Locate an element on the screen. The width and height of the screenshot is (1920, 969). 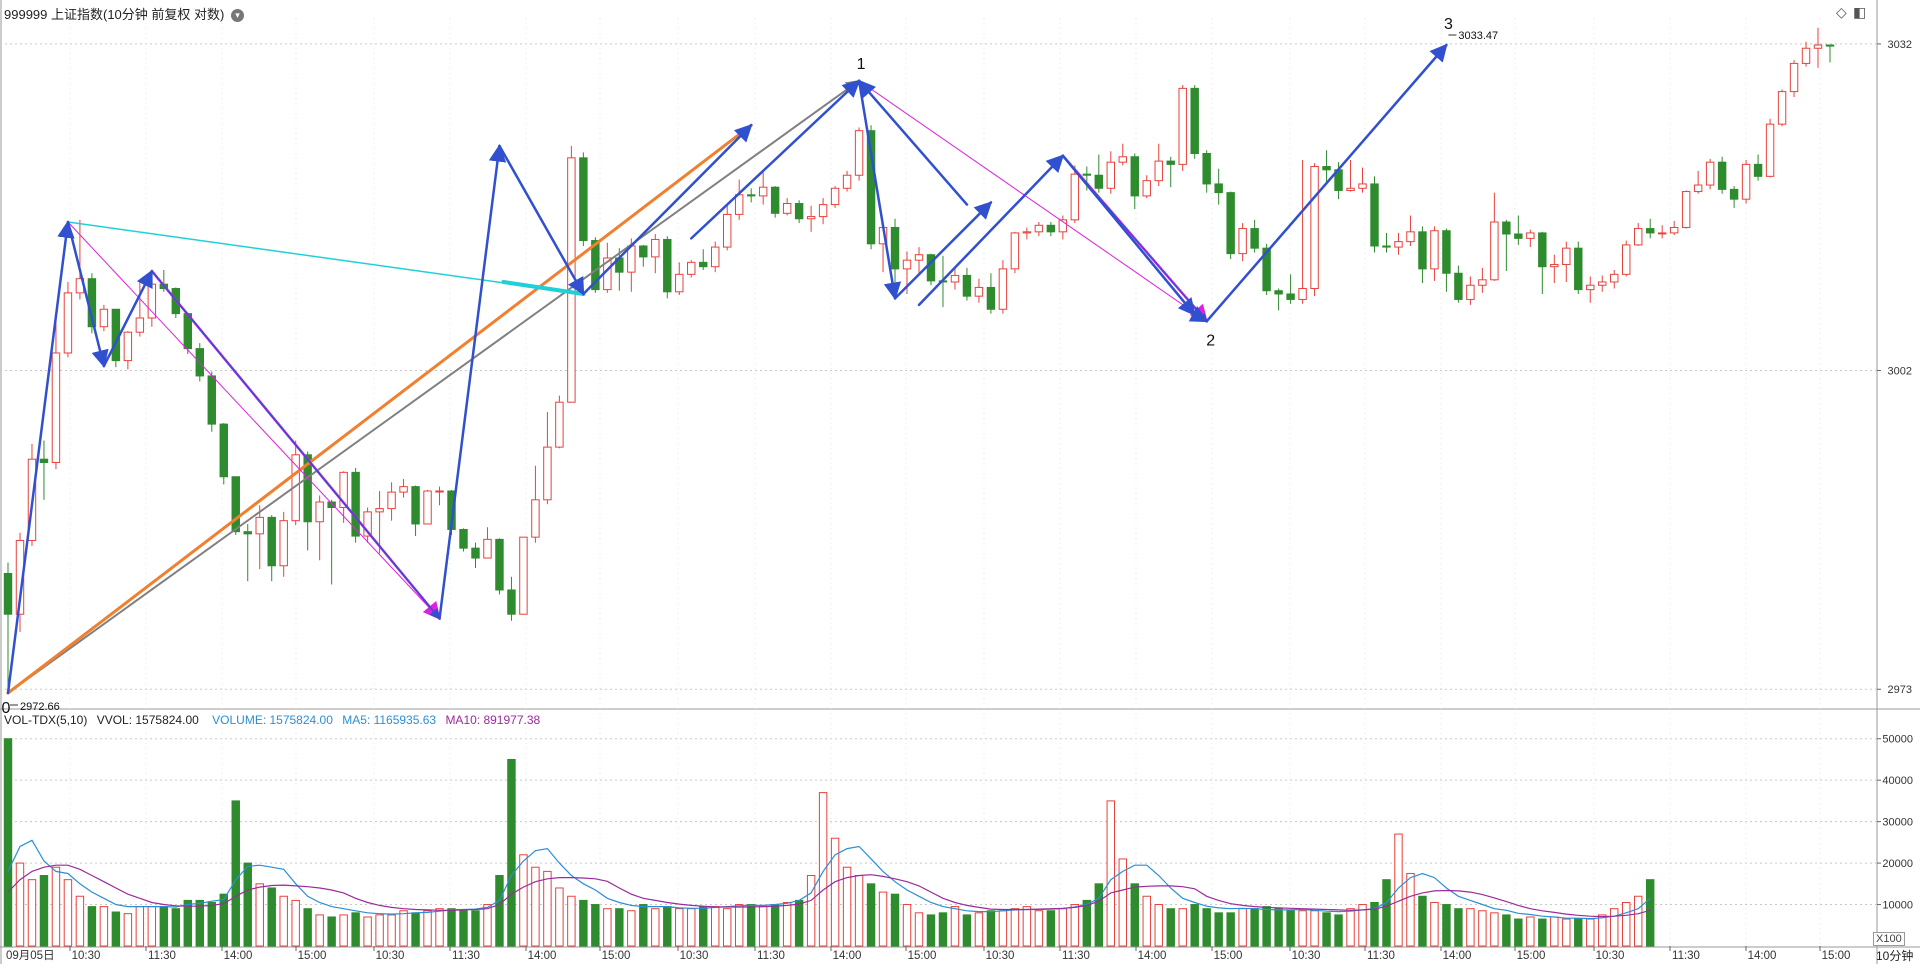
chevron-down-icon: ▾ is located at coordinates (237, 16).